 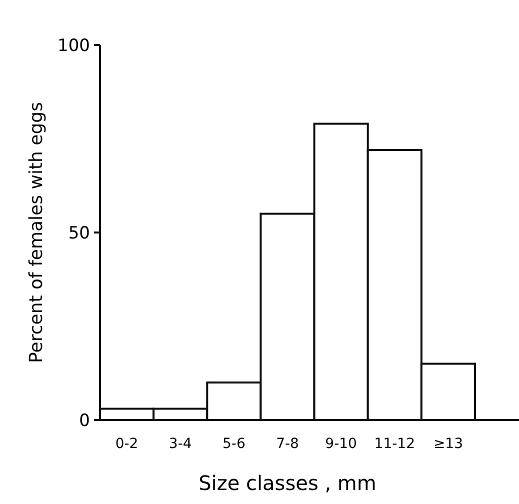 I want to click on x-tick-label: 9-10, so click(x=341, y=444).